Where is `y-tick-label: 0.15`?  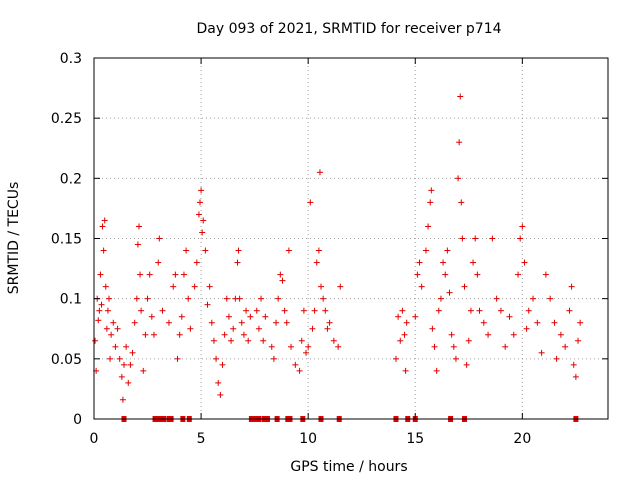
y-tick-label: 0.15 is located at coordinates (66, 240).